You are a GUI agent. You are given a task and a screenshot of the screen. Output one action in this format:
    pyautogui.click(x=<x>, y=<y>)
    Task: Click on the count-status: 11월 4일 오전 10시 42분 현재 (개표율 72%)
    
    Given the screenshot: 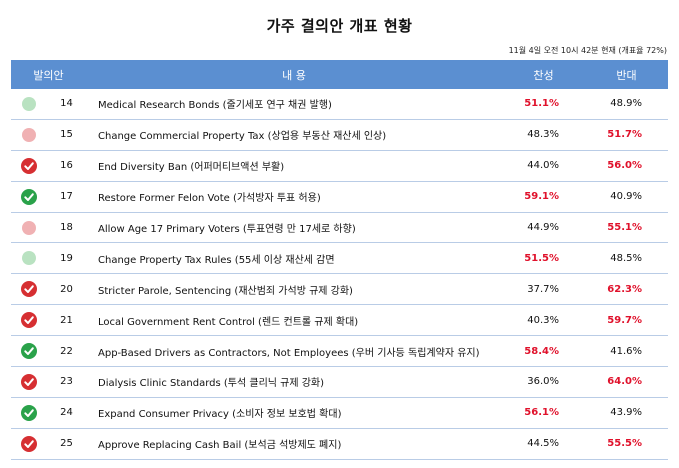 What is the action you would take?
    pyautogui.click(x=587, y=50)
    